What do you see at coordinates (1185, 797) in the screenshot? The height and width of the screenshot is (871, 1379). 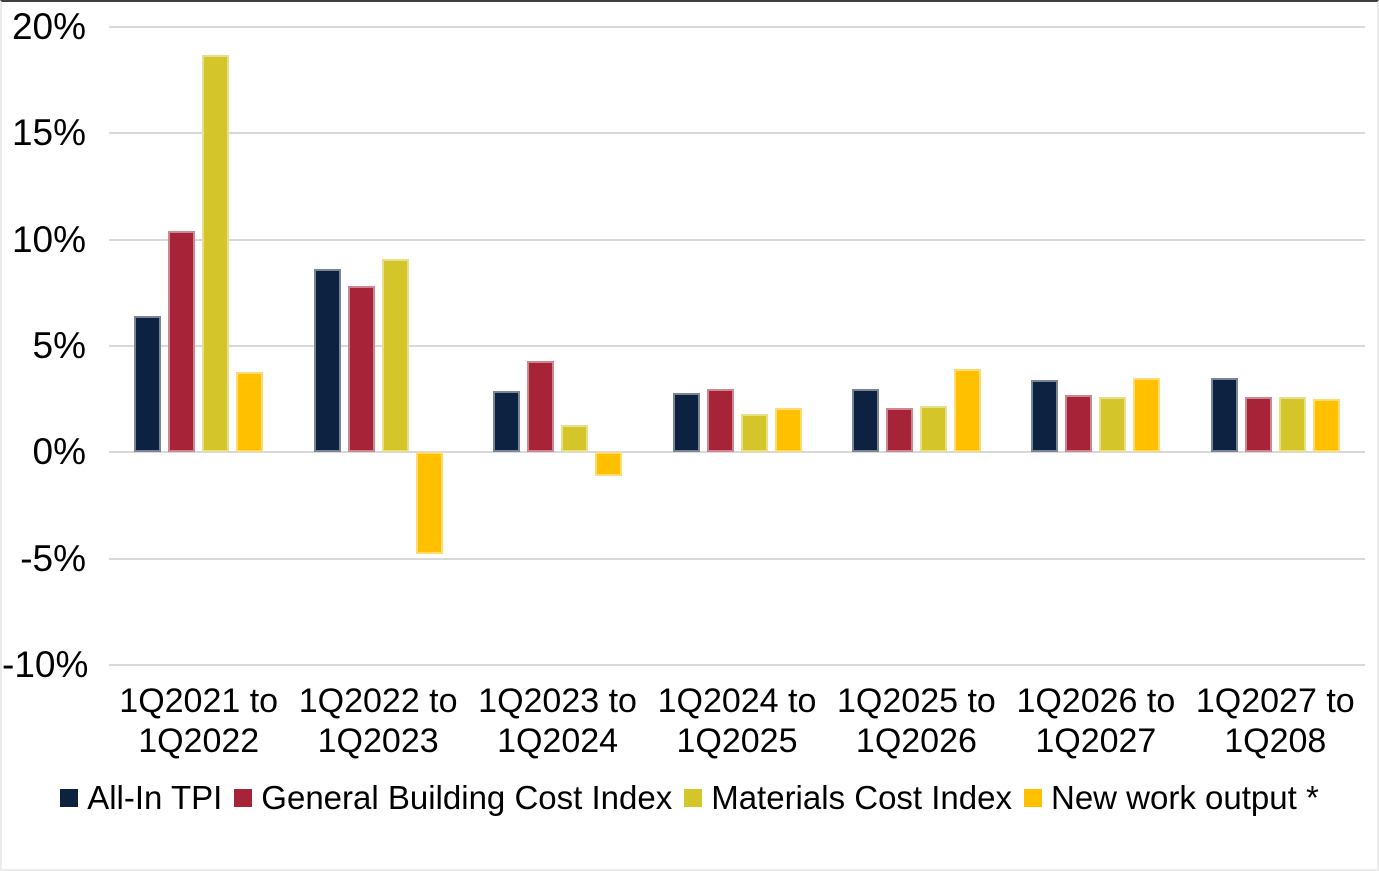 I see `legend-label: New work output *` at bounding box center [1185, 797].